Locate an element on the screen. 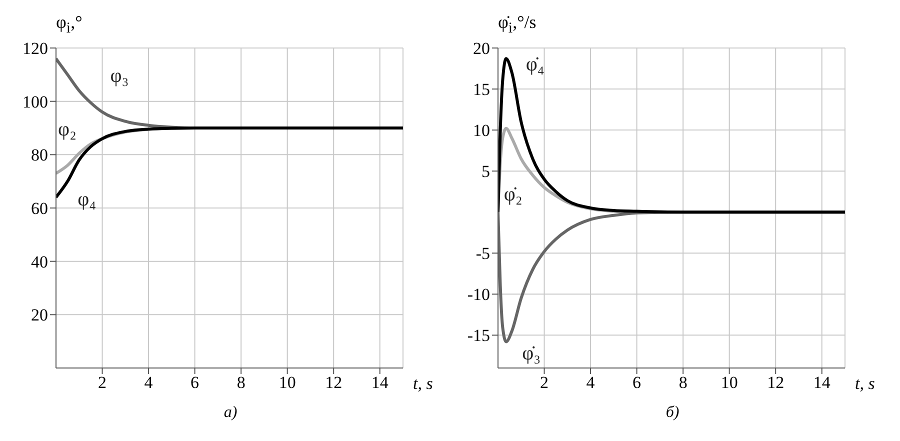 This screenshot has height=441, width=900. series-label: φ₄ is located at coordinates (87, 199).